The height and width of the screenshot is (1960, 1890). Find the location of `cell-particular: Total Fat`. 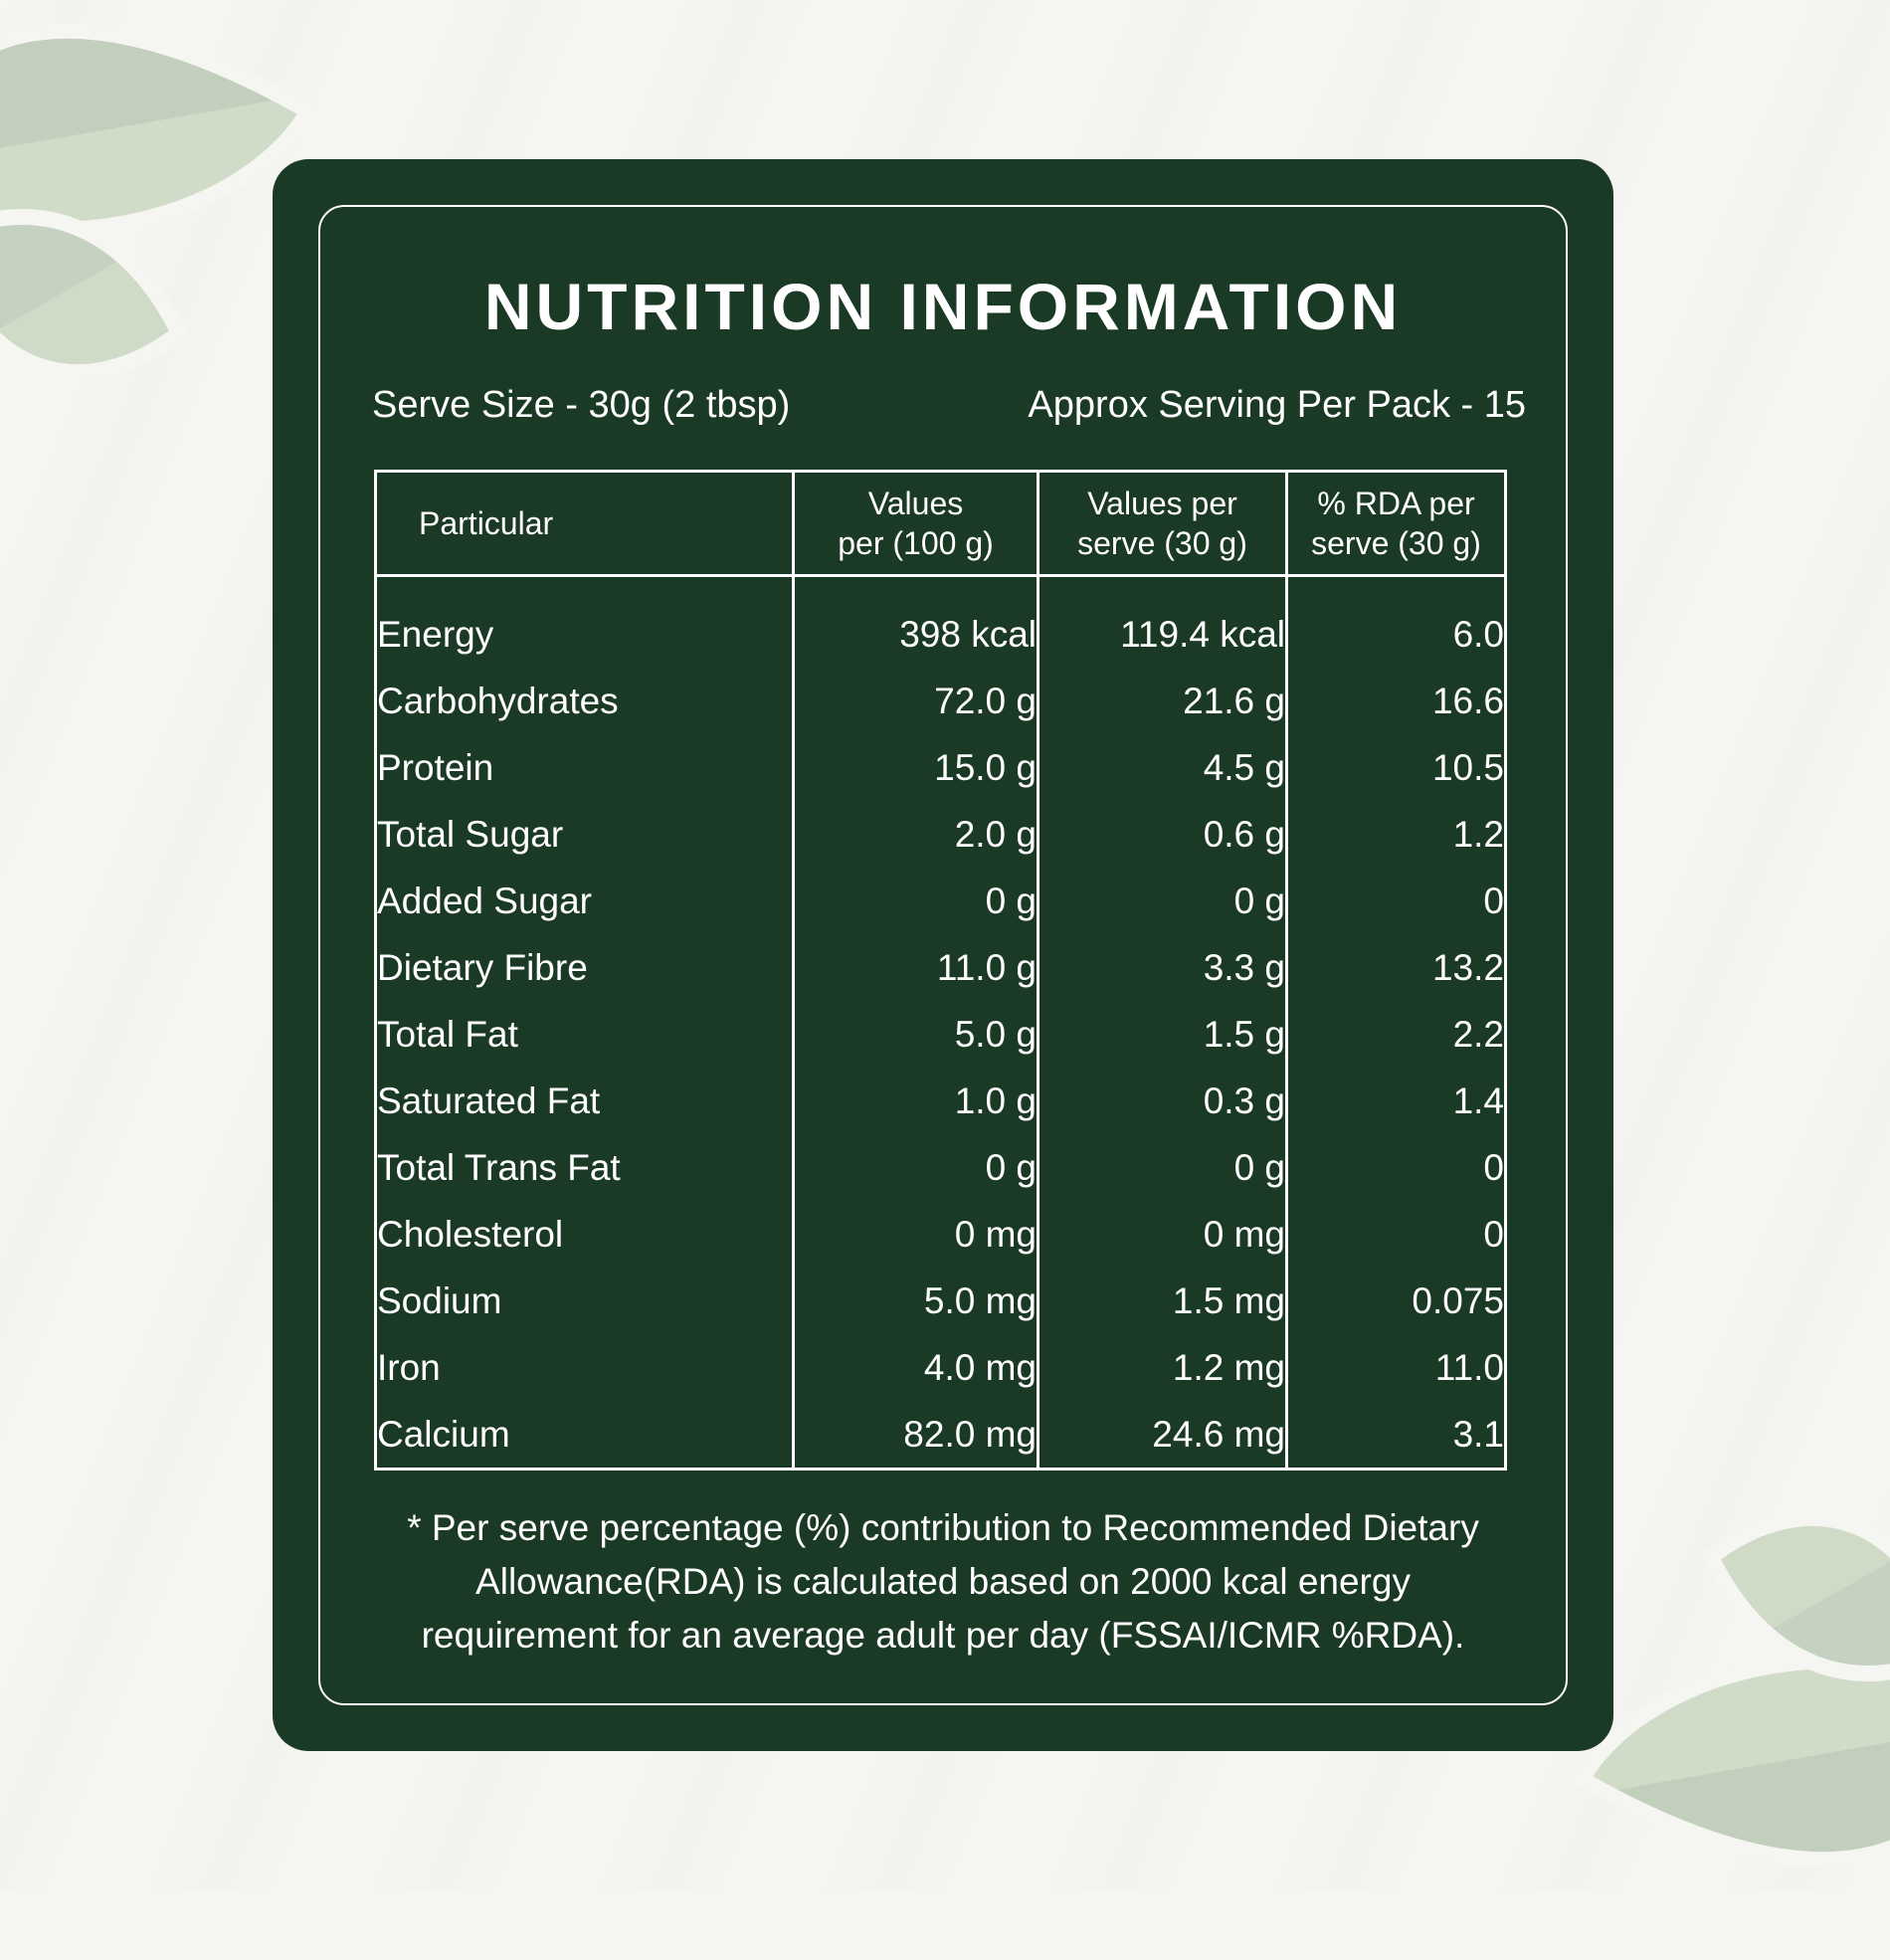

cell-particular: Total Fat is located at coordinates (585, 1034).